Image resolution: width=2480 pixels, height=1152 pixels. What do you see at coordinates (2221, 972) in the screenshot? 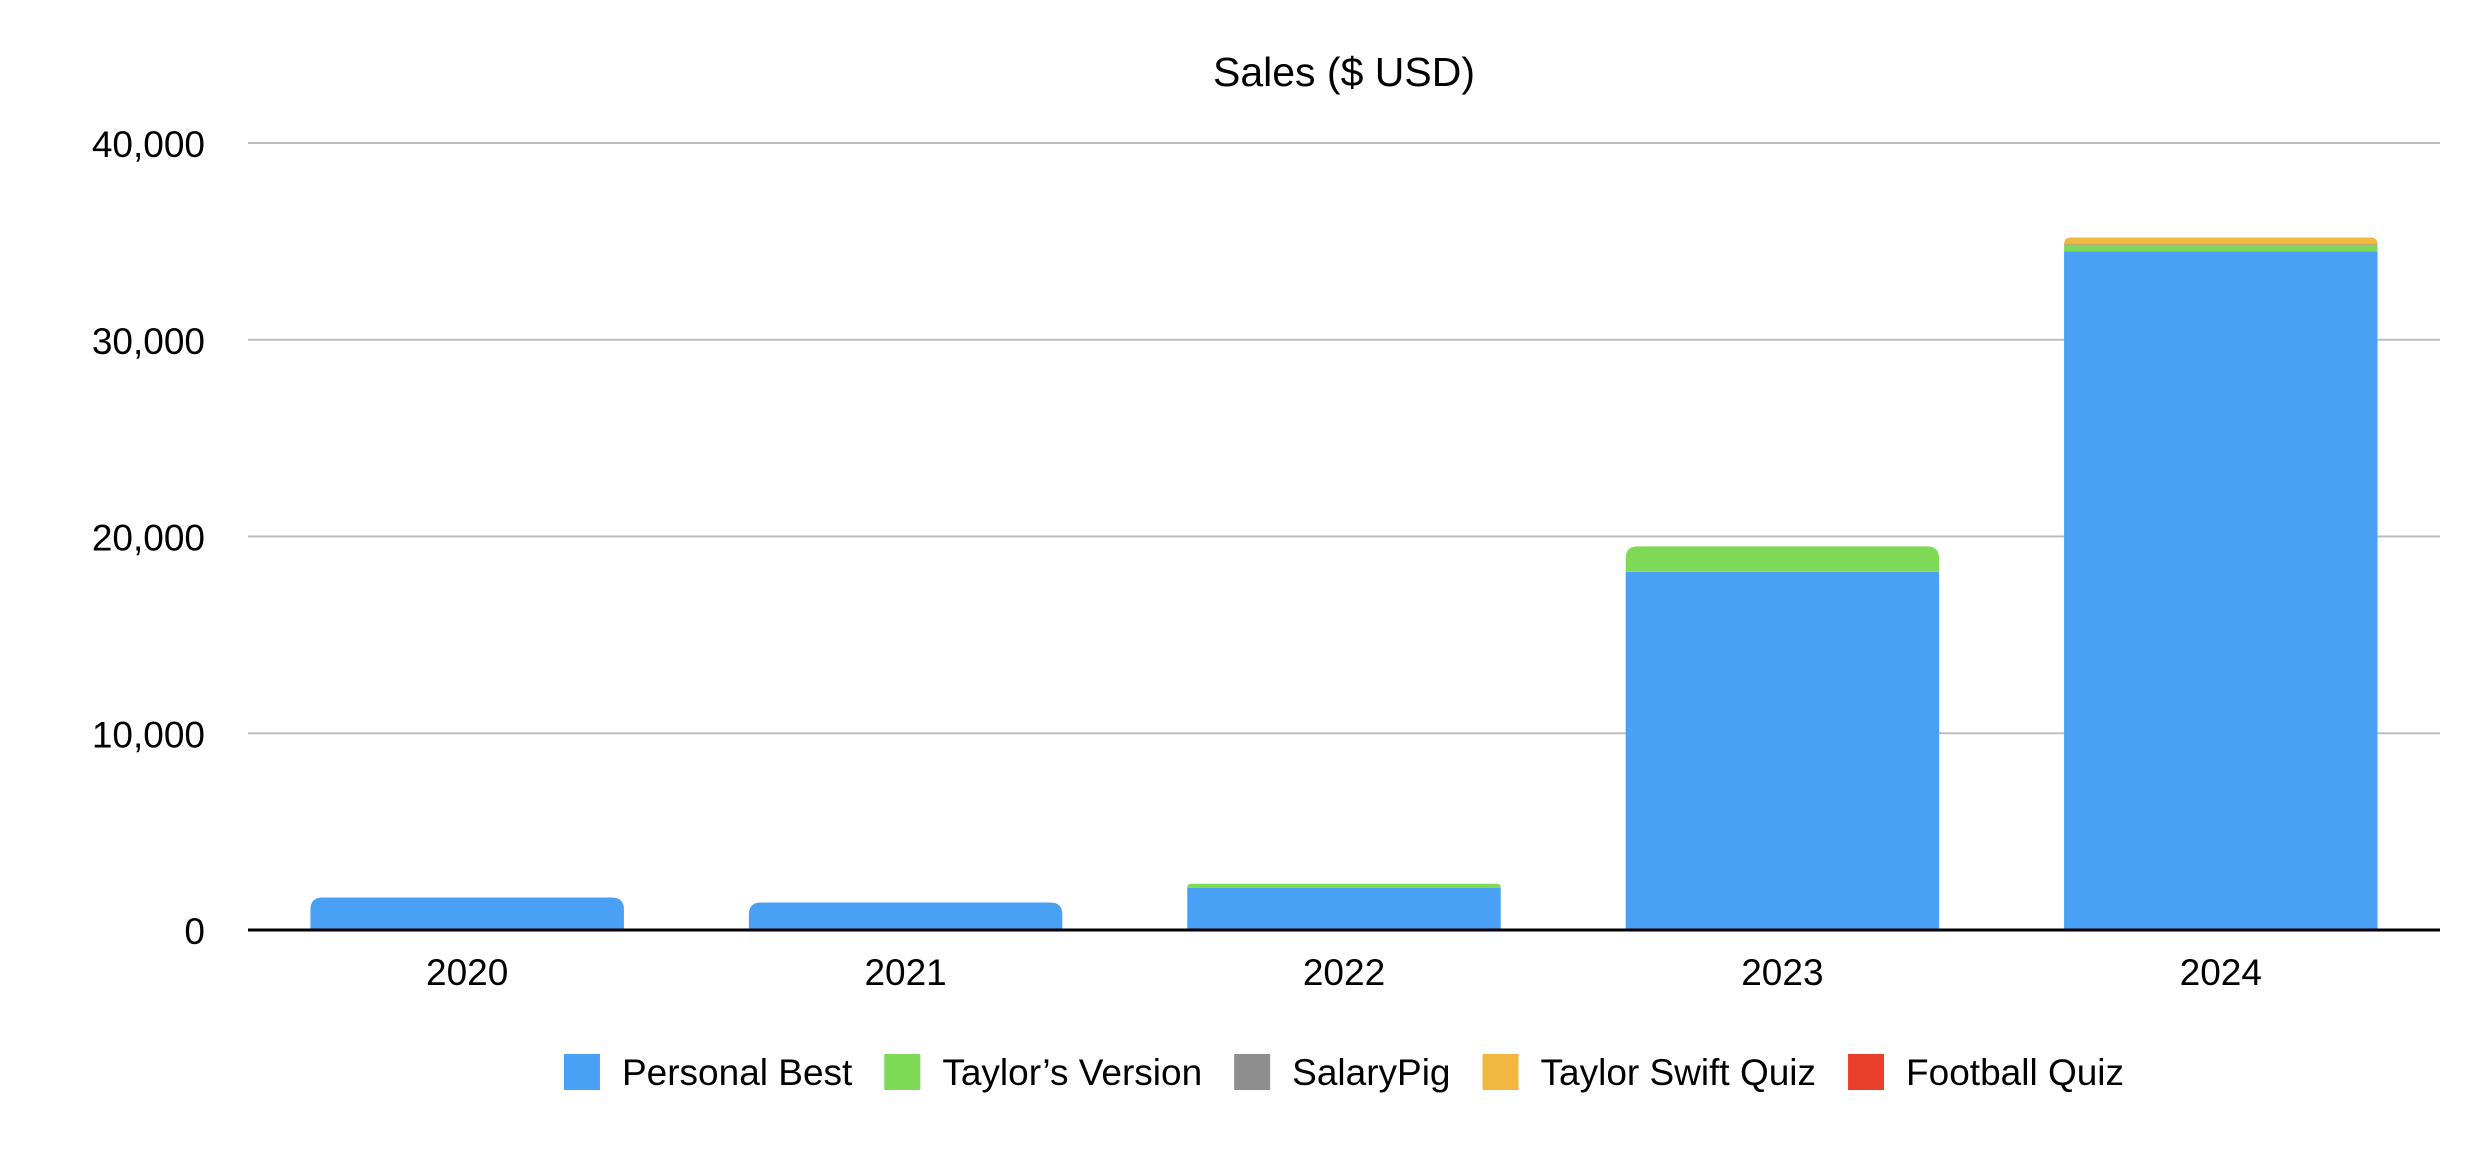
I see `x-tick-label: 2024` at bounding box center [2221, 972].